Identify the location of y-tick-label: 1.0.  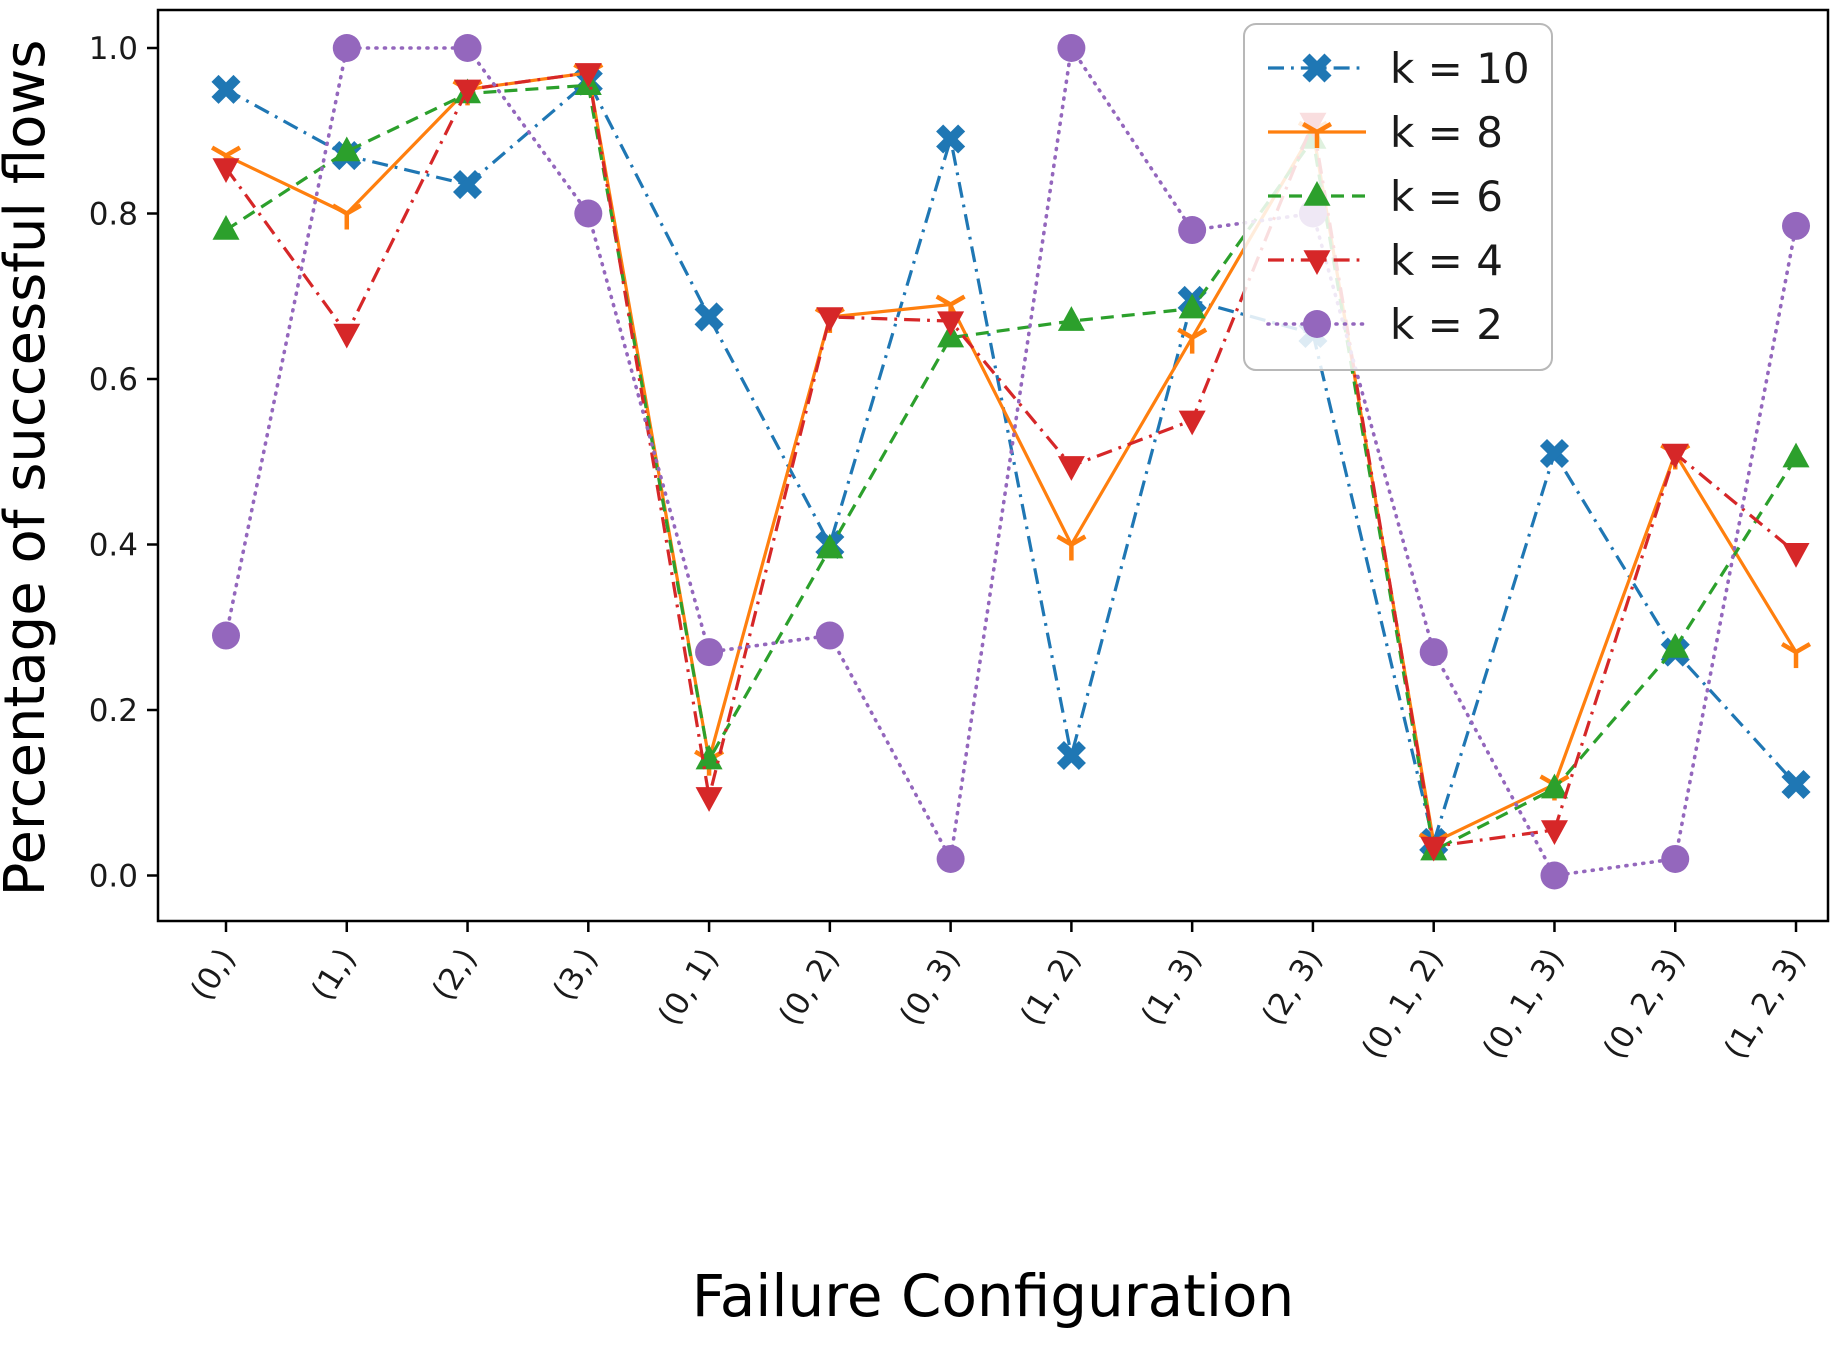
(113, 49).